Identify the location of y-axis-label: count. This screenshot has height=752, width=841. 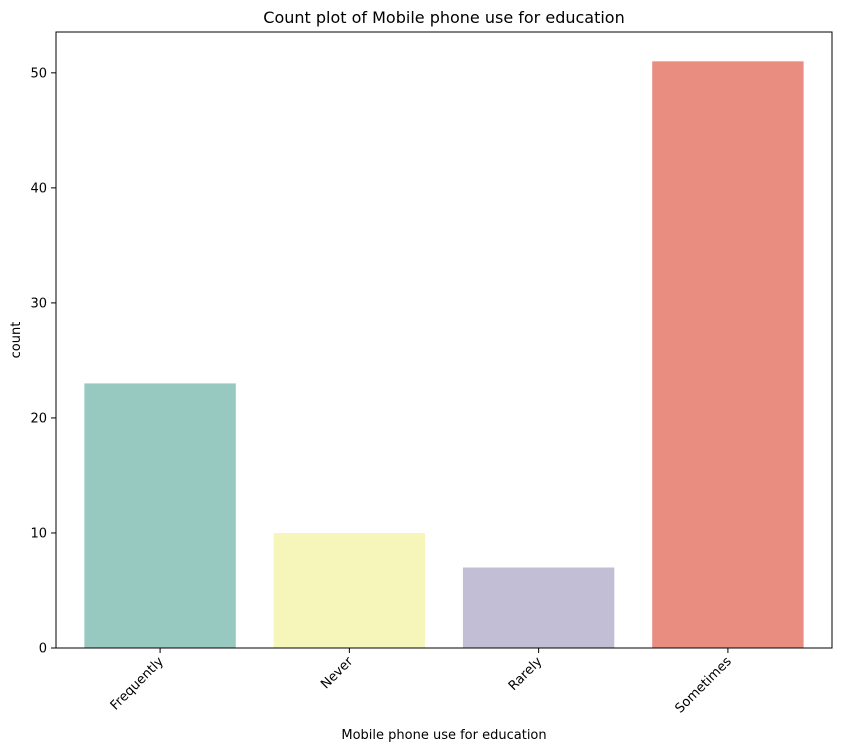
(16, 340).